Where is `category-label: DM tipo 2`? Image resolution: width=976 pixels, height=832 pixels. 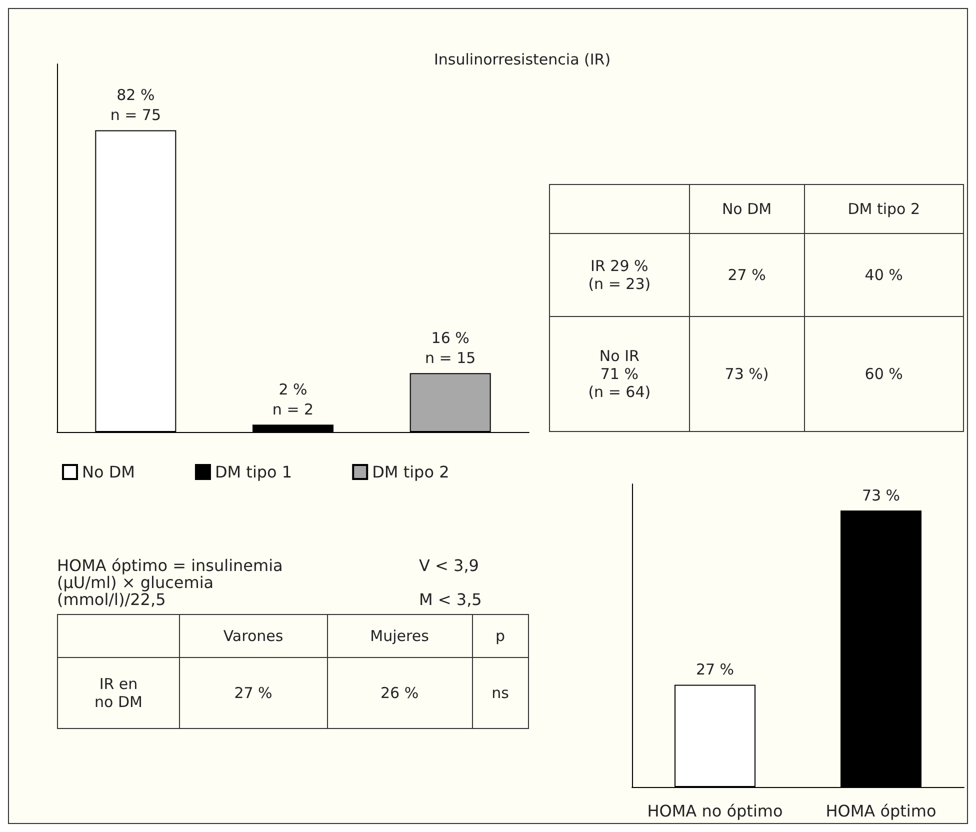 category-label: DM tipo 2 is located at coordinates (884, 209).